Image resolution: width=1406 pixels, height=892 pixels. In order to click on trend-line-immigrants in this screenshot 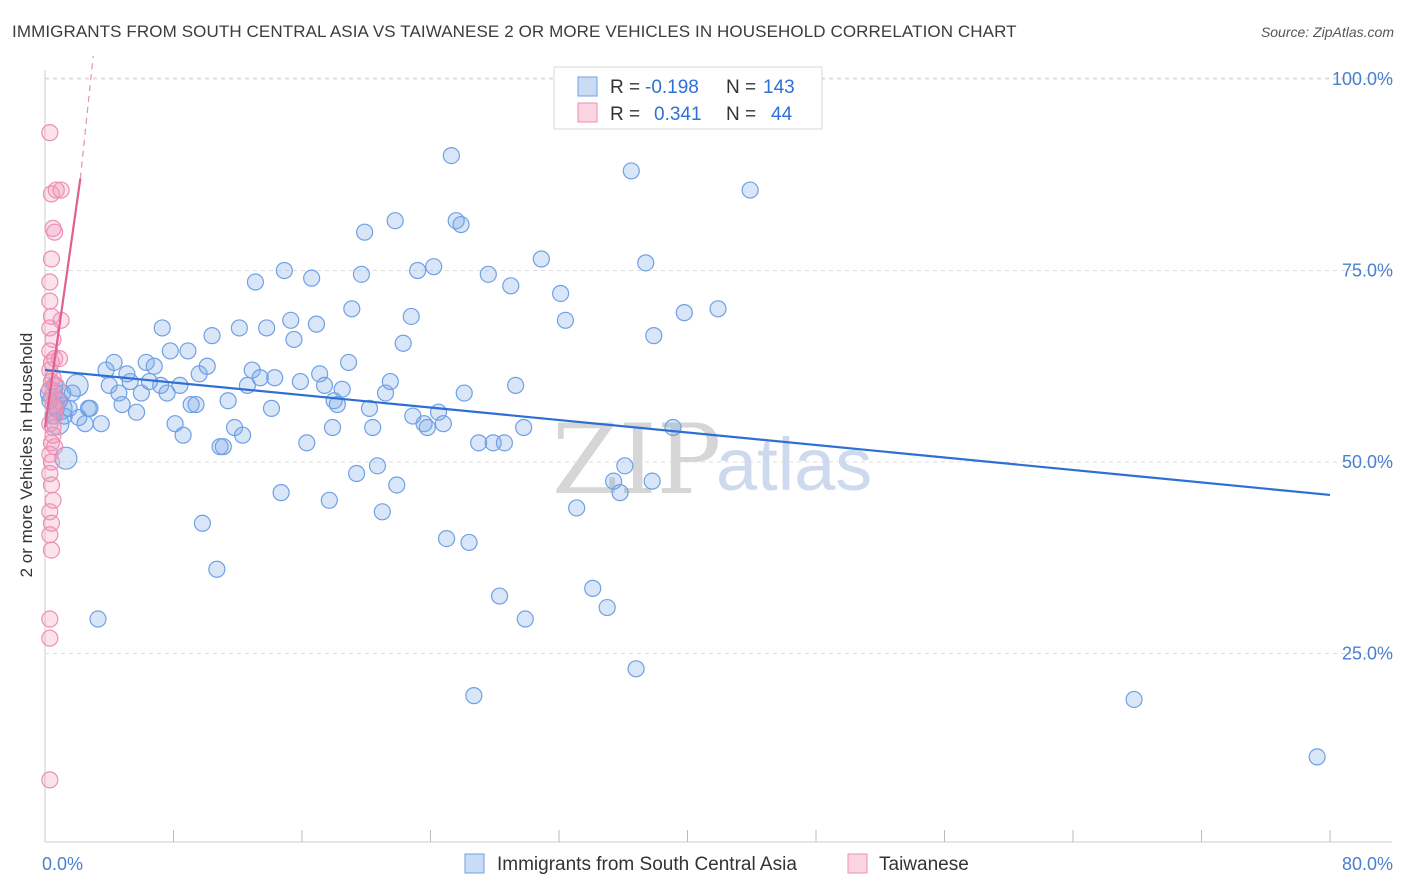, I will do `click(687, 432)`.